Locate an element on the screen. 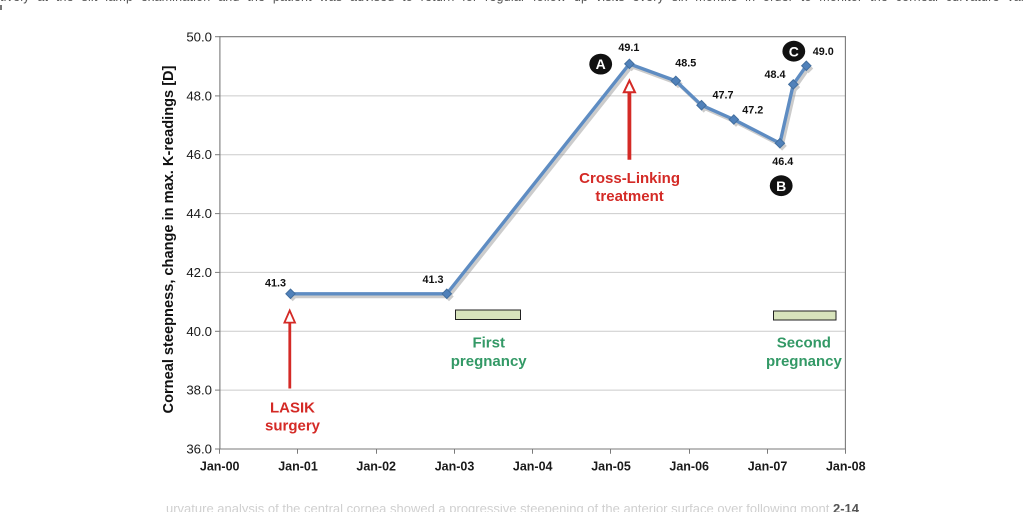  svg-text: 44.0 is located at coordinates (199, 213).